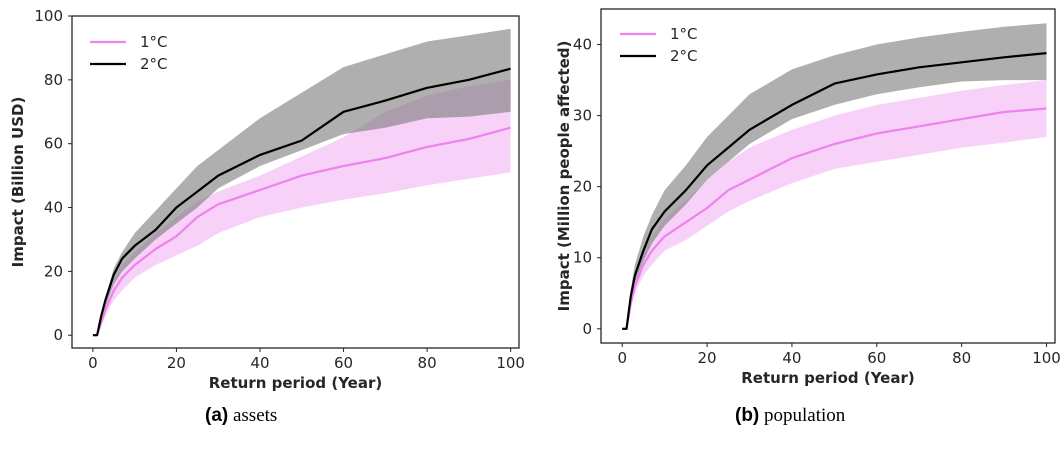 Image resolution: width=1063 pixels, height=449 pixels. Describe the element at coordinates (53, 80) in the screenshot. I see `y-tick-label: 80` at that location.